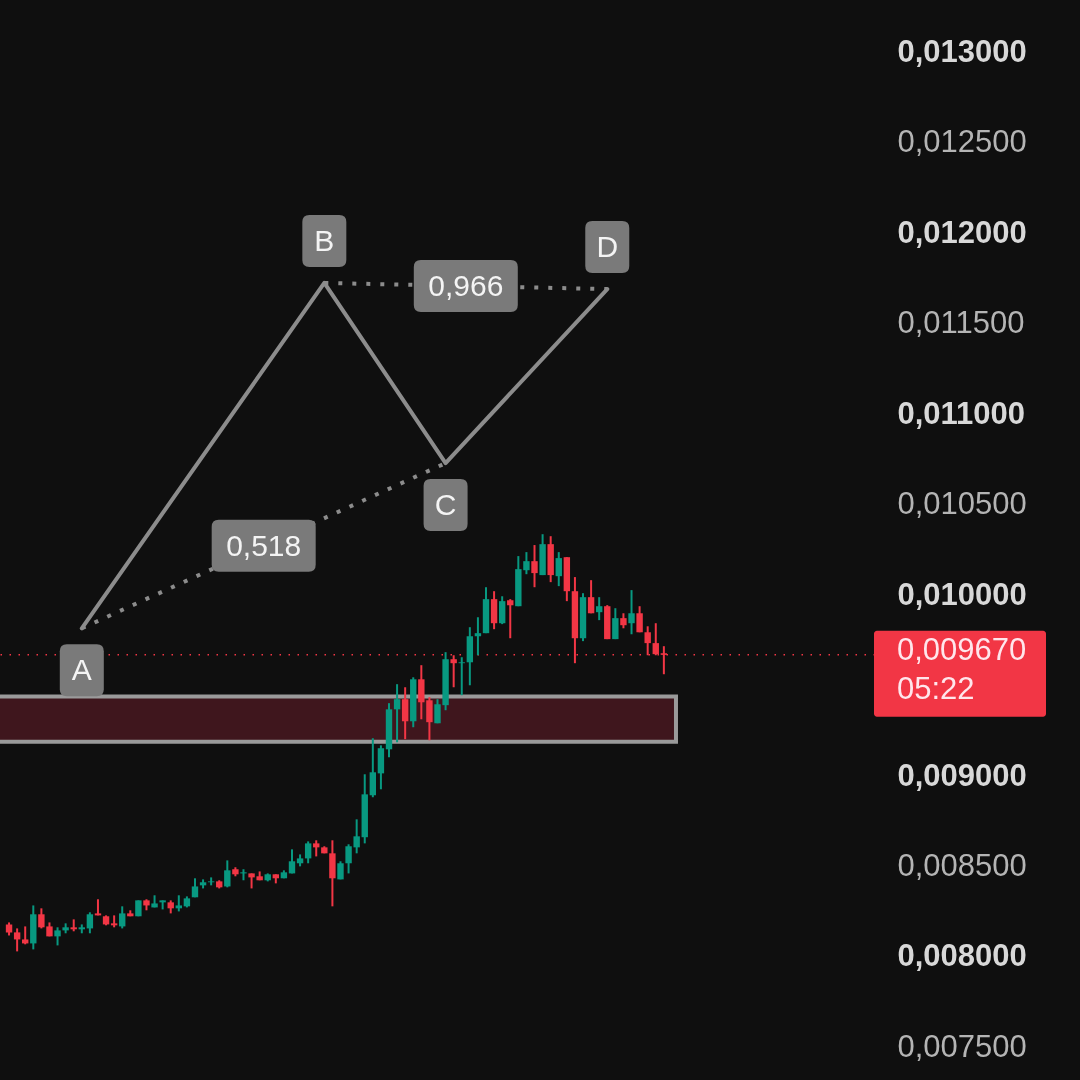 The width and height of the screenshot is (1080, 1080). Describe the element at coordinates (962, 504) in the screenshot. I see `y-tick-label: 0,010500` at that location.